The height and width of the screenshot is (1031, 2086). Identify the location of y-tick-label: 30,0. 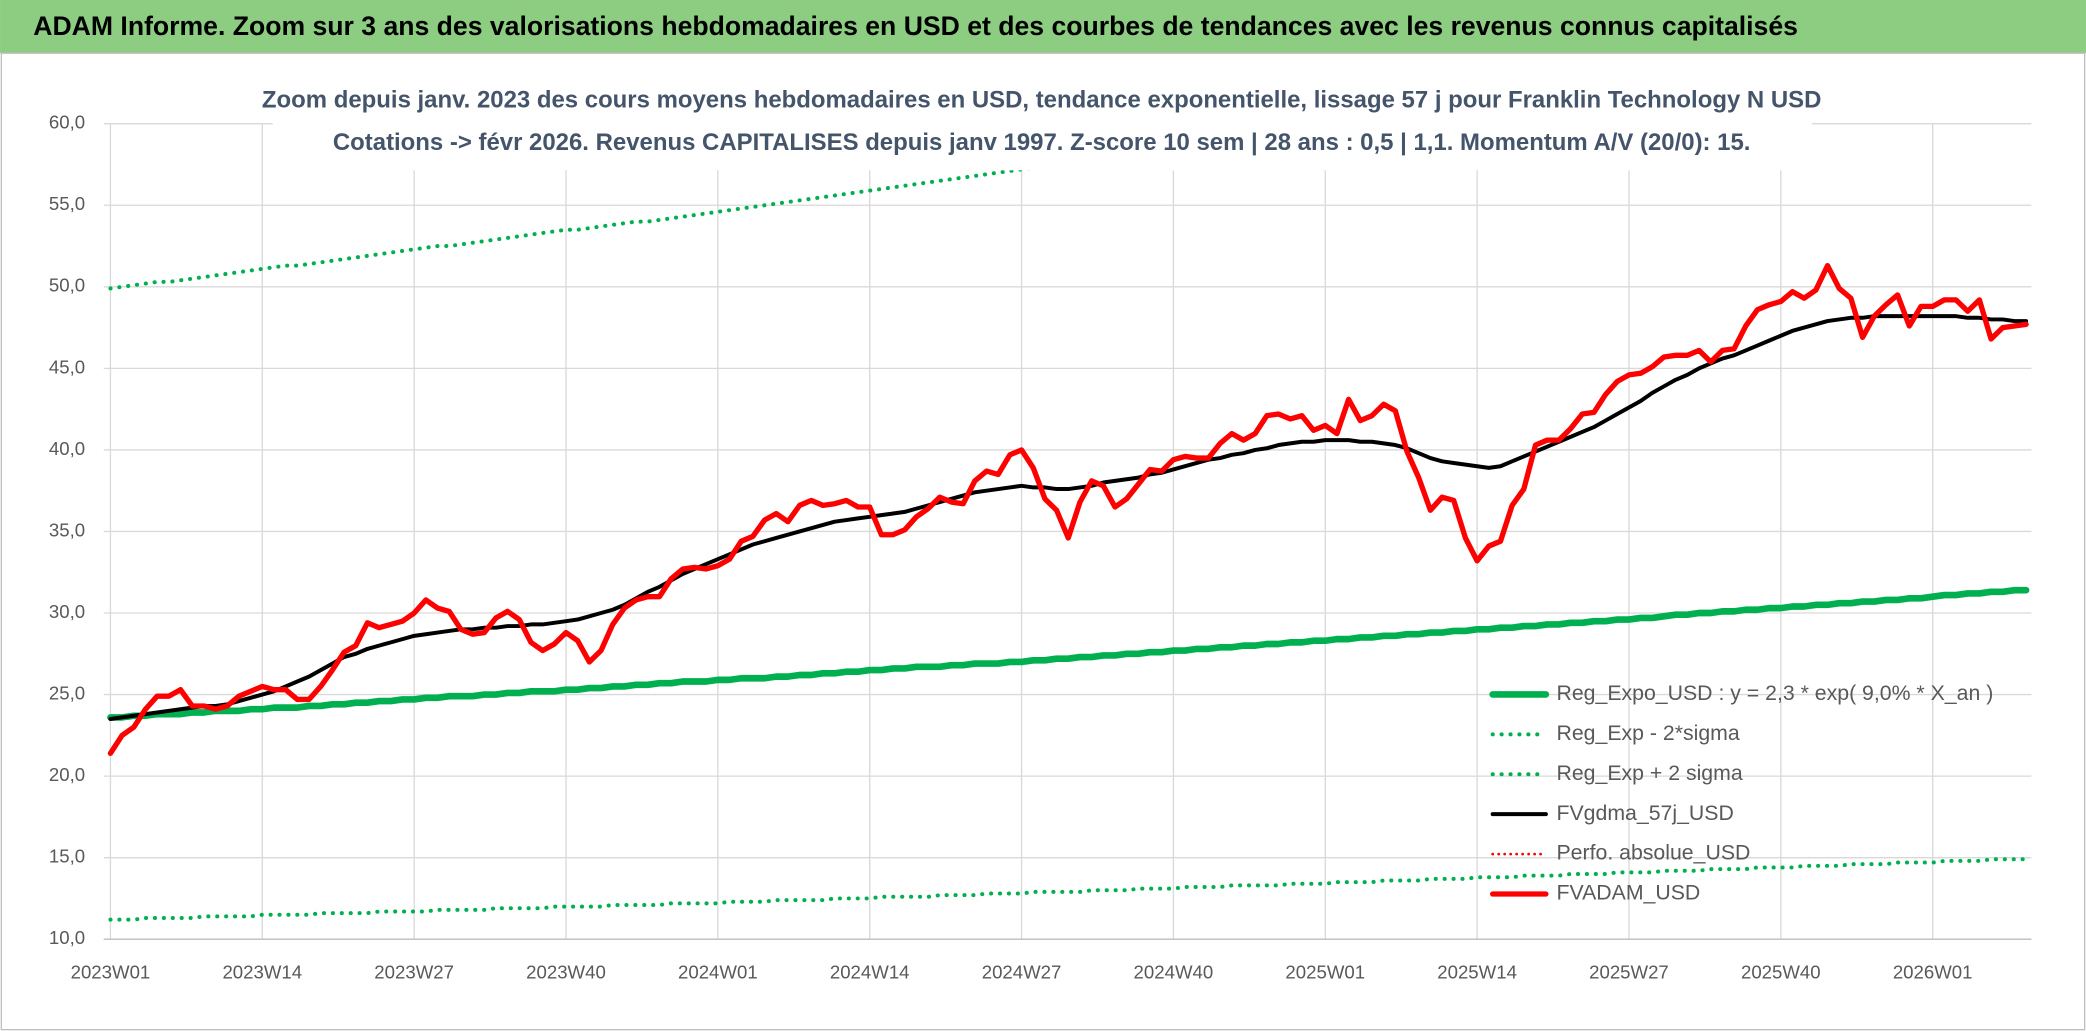
(67, 611).